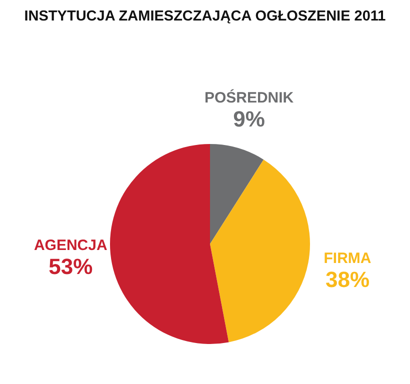 This screenshot has height=384, width=410. I want to click on chart-title: INSTYTUCJA ZAMIESZCZAJĄCA OGŁOSZENIE 2011, so click(205, 16).